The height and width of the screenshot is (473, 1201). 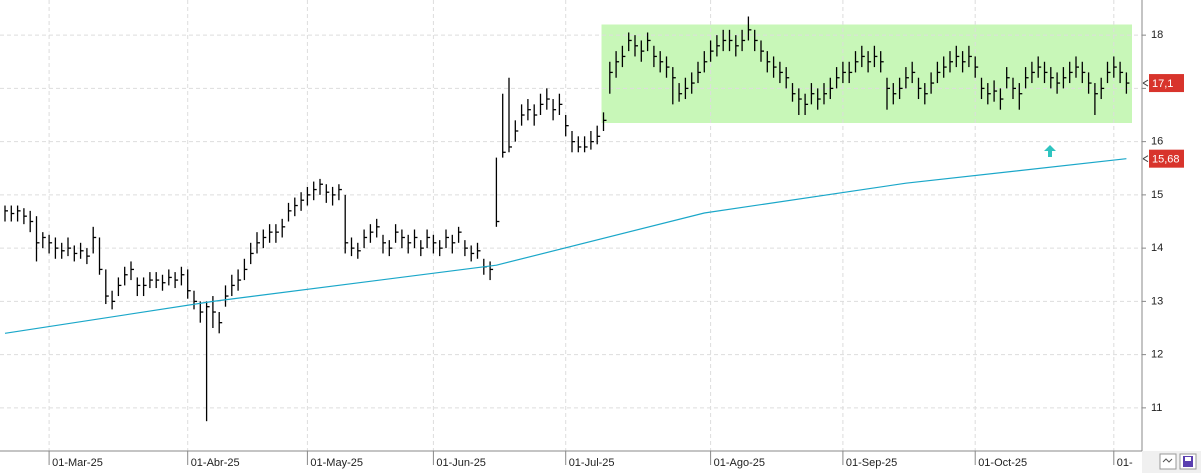 I want to click on scroll-icon, so click(x=1168, y=461).